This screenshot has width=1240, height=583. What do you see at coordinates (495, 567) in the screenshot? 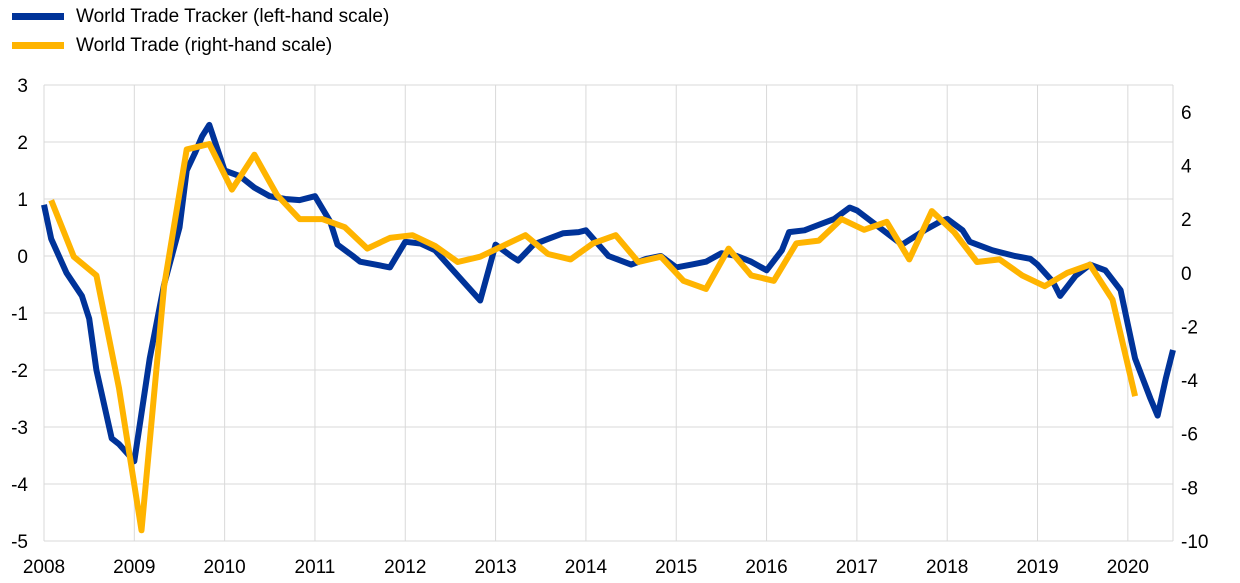
I see `x-tick-label: 2013` at bounding box center [495, 567].